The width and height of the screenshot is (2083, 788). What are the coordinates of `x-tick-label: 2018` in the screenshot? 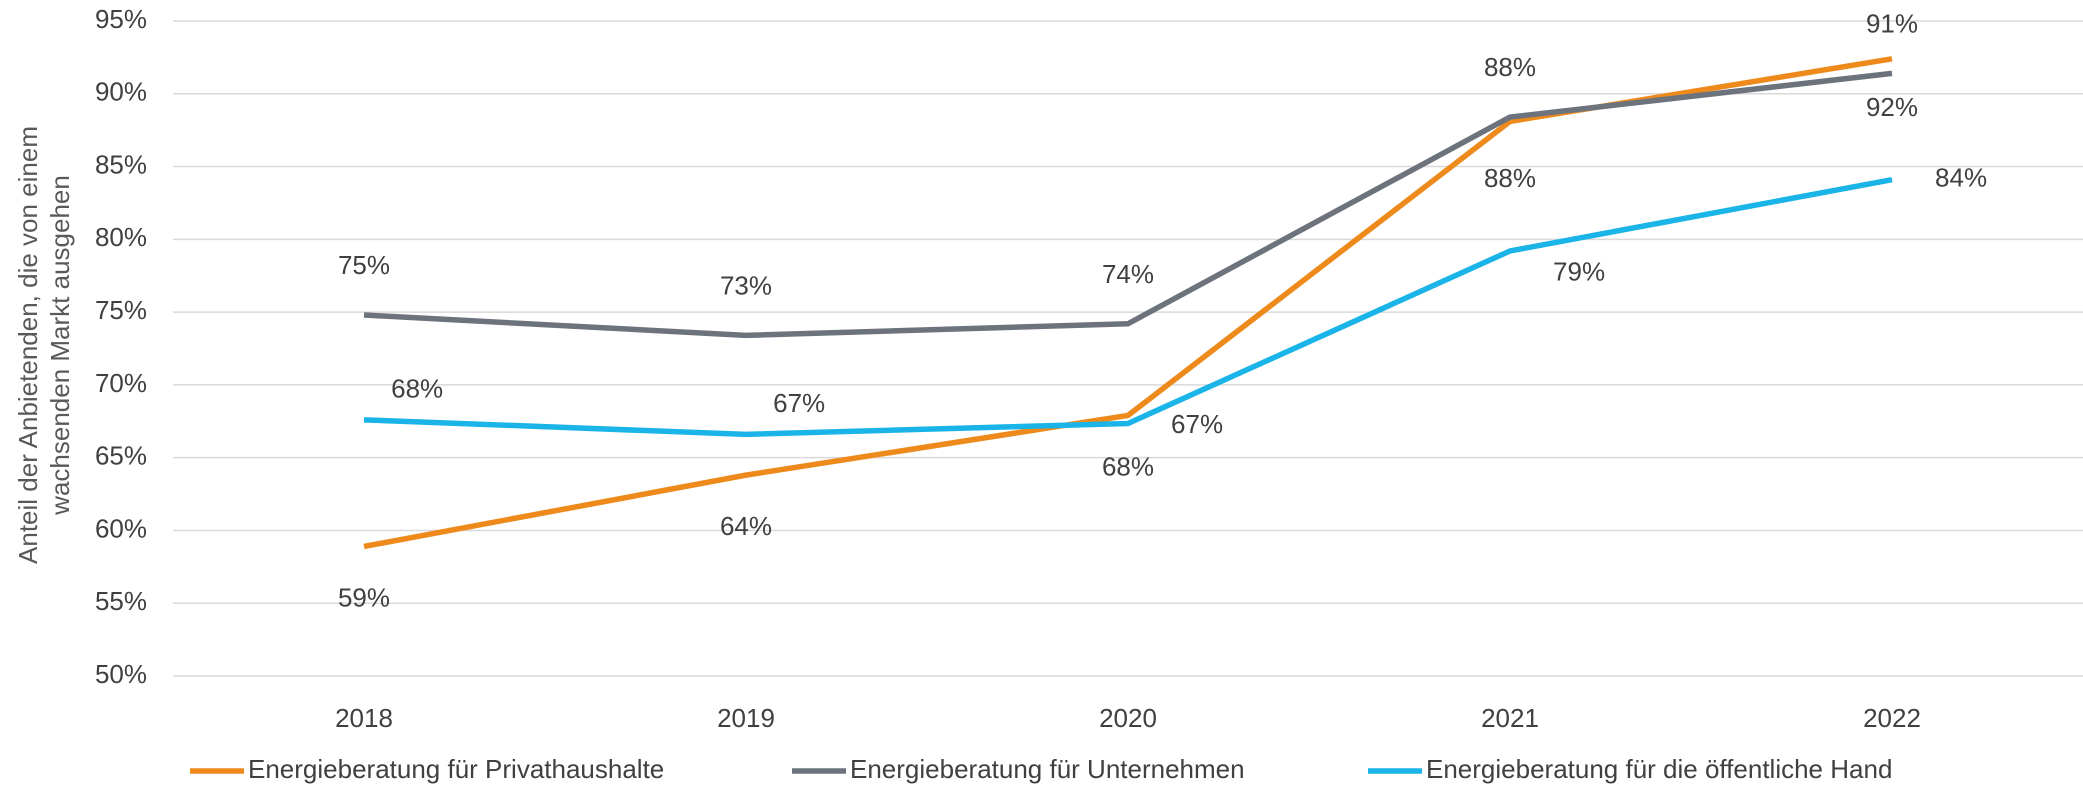 It's located at (364, 718).